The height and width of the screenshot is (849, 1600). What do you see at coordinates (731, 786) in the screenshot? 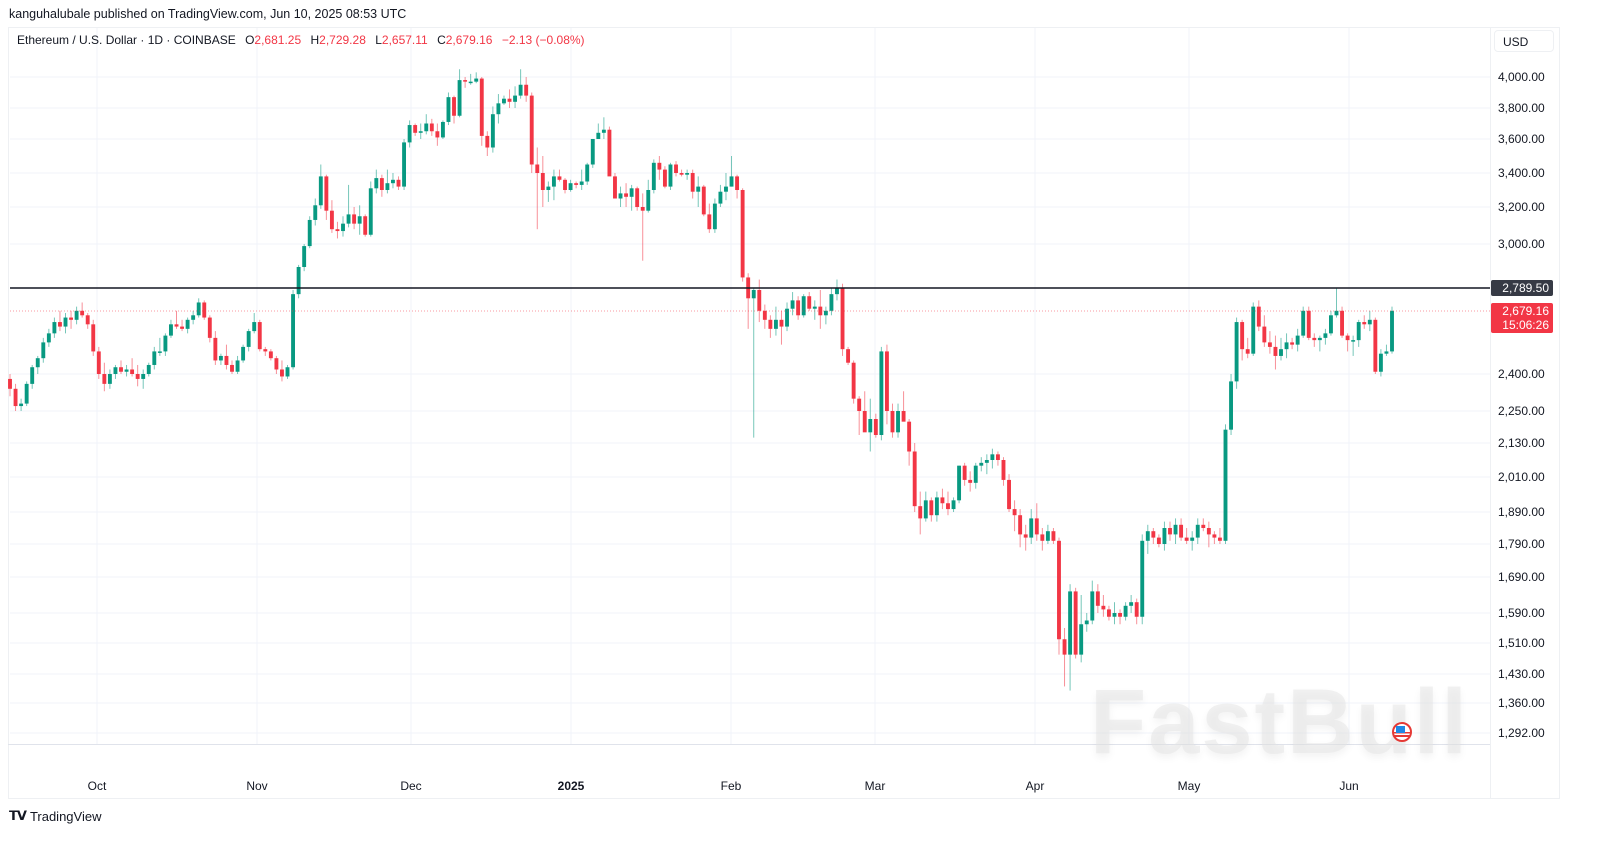
I see `time-tick-label: Feb` at bounding box center [731, 786].